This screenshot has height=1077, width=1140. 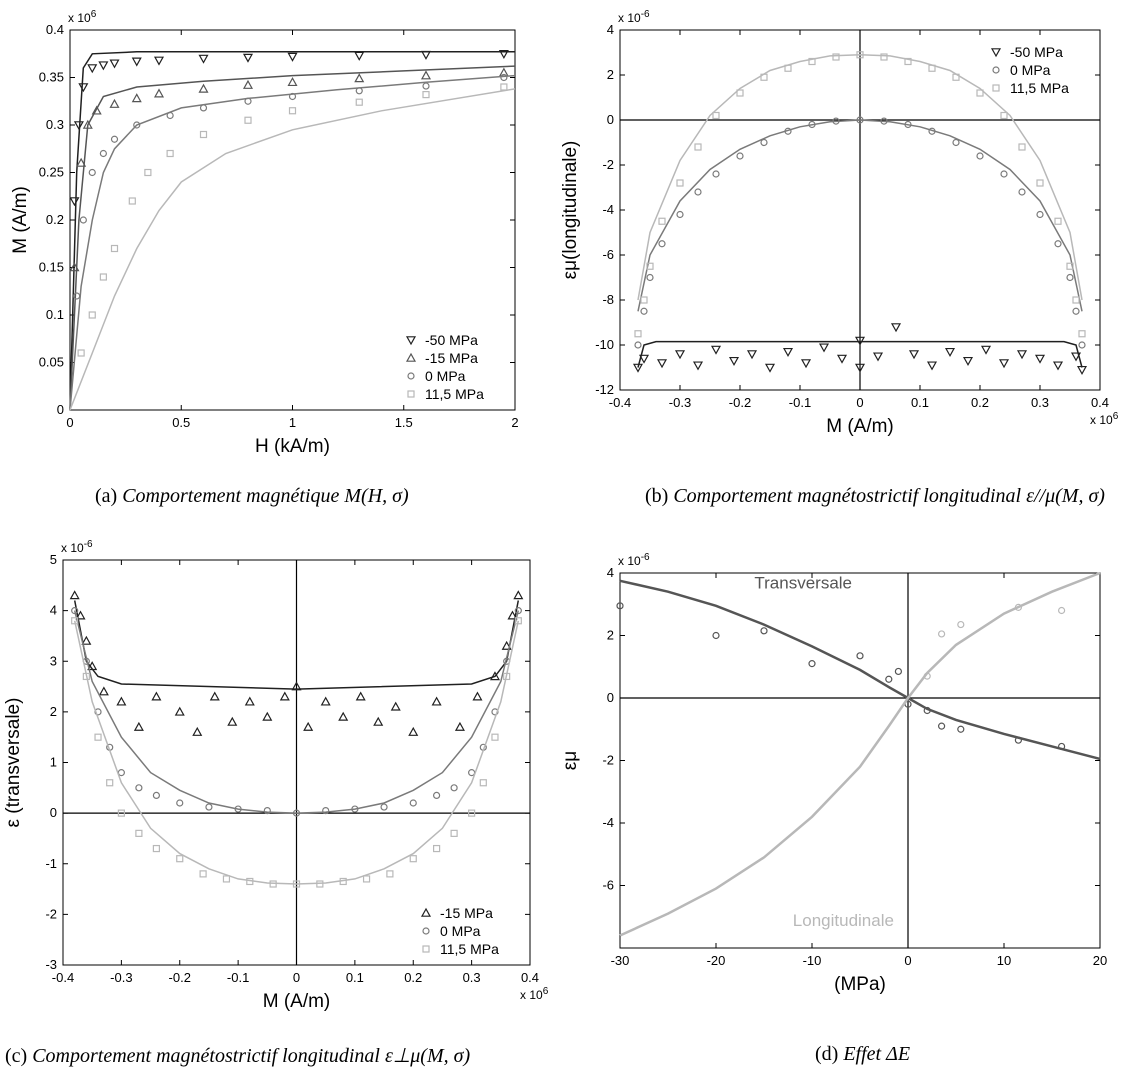 What do you see at coordinates (20, 220) in the screenshot?
I see `y-axis-label: M (A/m)` at bounding box center [20, 220].